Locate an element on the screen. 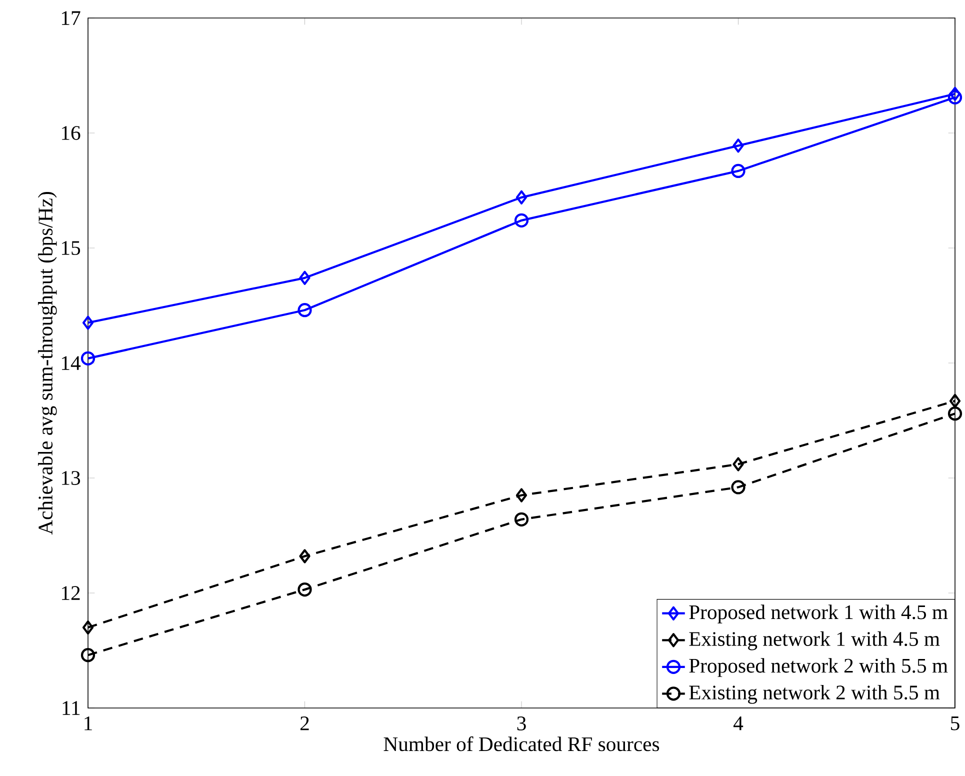  x-tick-label: 4 is located at coordinates (738, 723).